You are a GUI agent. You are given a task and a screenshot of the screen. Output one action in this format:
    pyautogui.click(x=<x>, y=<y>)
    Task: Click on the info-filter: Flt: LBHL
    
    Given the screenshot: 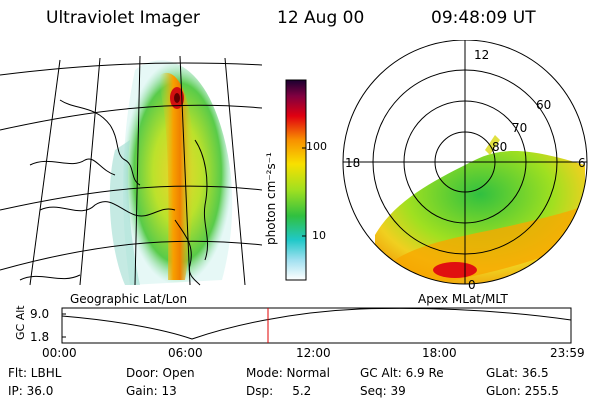 What is the action you would take?
    pyautogui.click(x=35, y=373)
    